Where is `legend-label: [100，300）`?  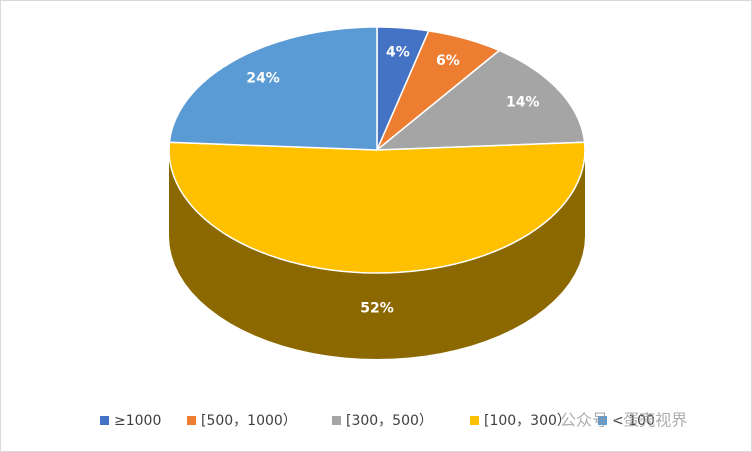
legend-label: [100，300） is located at coordinates (527, 421).